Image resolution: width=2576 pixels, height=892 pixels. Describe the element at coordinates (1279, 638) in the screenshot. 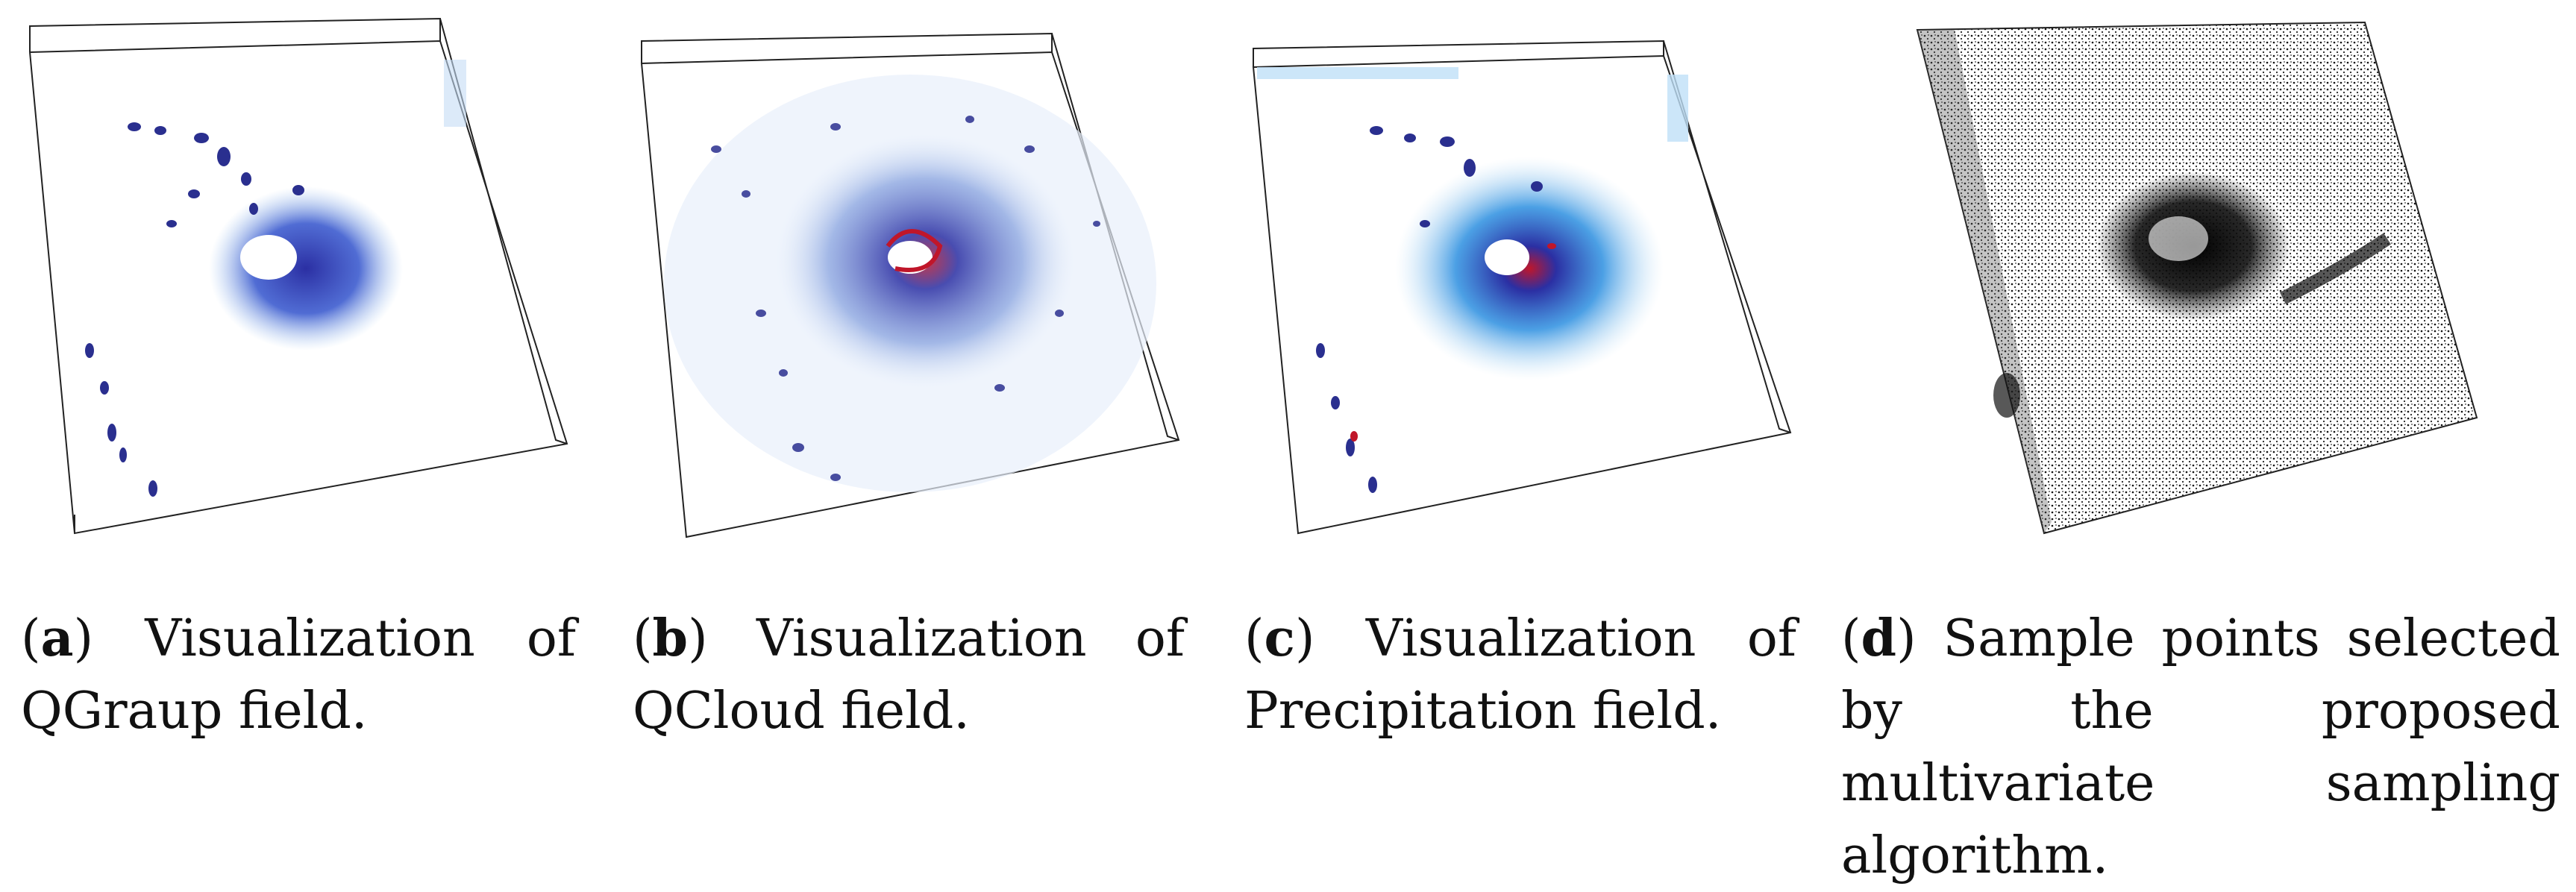

I see `caption-tag: (c)` at that location.